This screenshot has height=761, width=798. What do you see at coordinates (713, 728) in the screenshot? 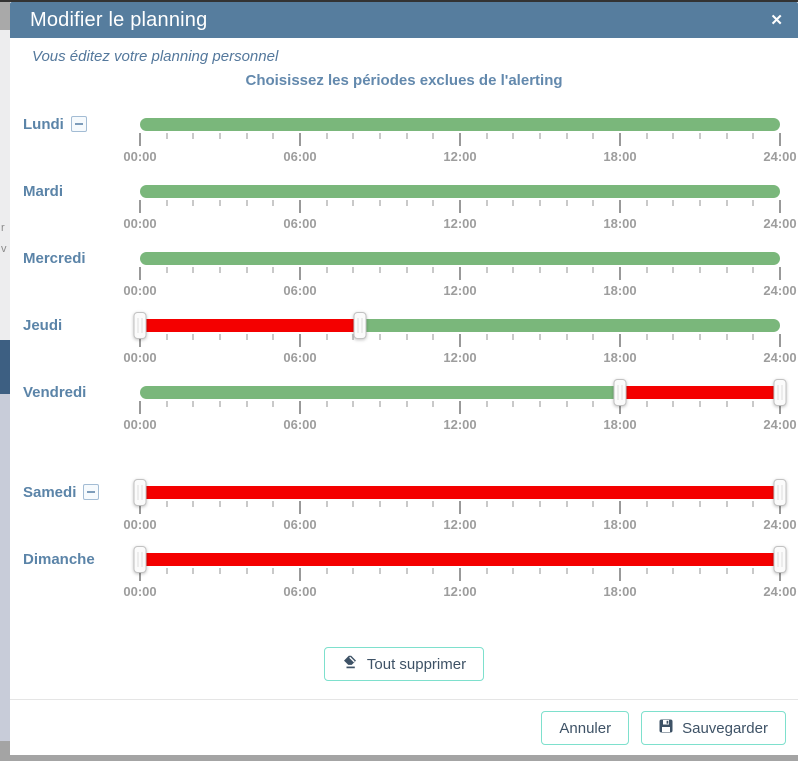
I see `save-button: Sauvegarder` at bounding box center [713, 728].